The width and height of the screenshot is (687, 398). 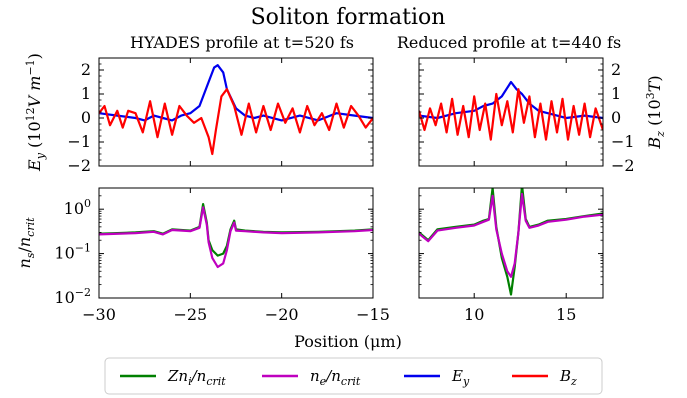 I want to click on figure-title: Soliton formation, so click(x=348, y=17).